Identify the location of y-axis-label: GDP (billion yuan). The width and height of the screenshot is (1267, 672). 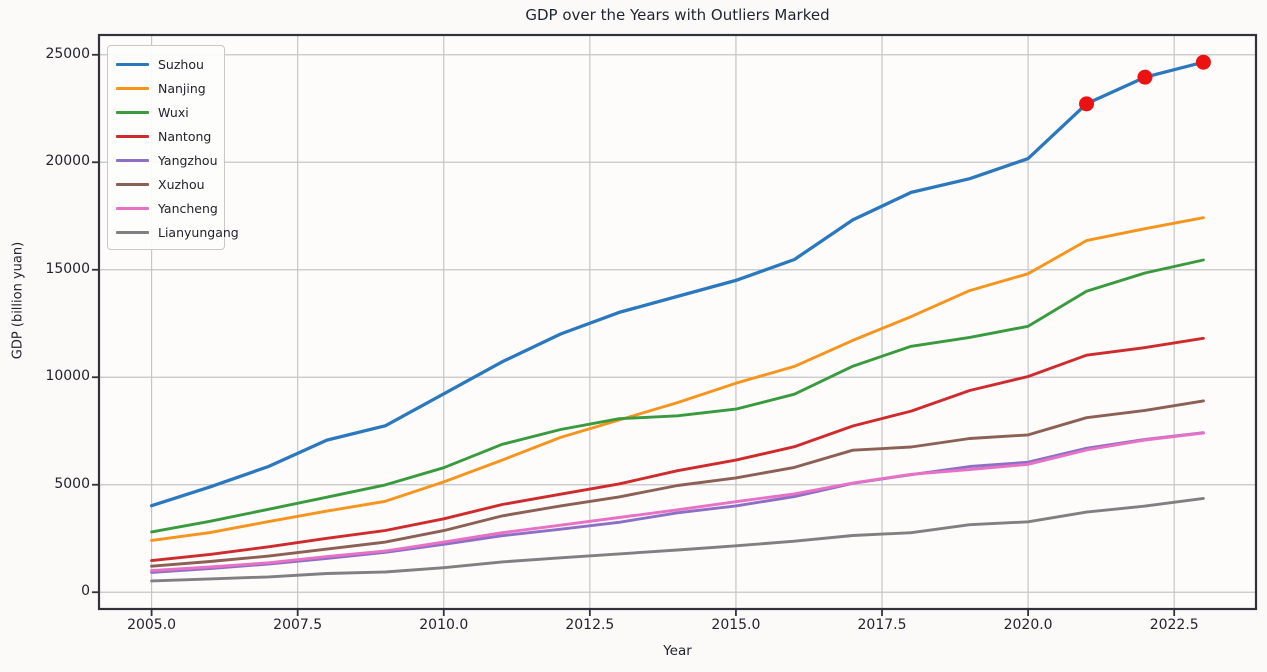
(18, 300).